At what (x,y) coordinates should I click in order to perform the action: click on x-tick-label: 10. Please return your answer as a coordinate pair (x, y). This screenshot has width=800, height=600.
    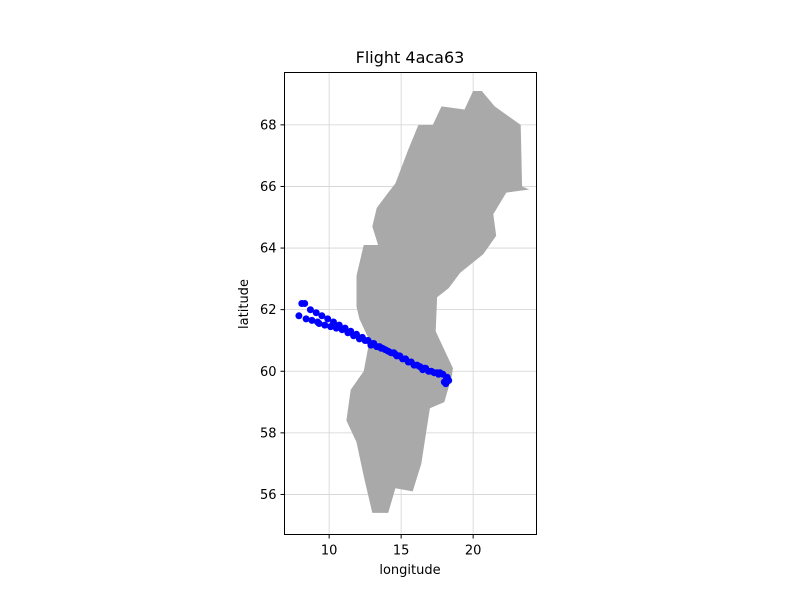
    Looking at the image, I should click on (329, 551).